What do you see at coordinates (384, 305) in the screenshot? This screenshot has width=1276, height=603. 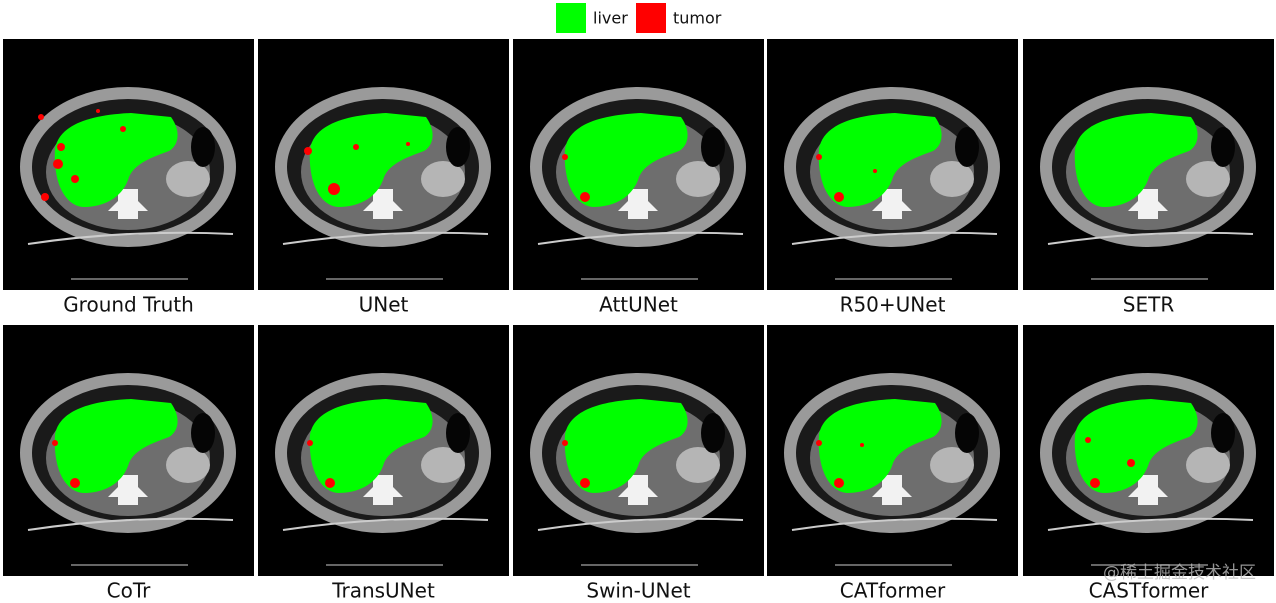 I see `panel-label: UNet` at bounding box center [384, 305].